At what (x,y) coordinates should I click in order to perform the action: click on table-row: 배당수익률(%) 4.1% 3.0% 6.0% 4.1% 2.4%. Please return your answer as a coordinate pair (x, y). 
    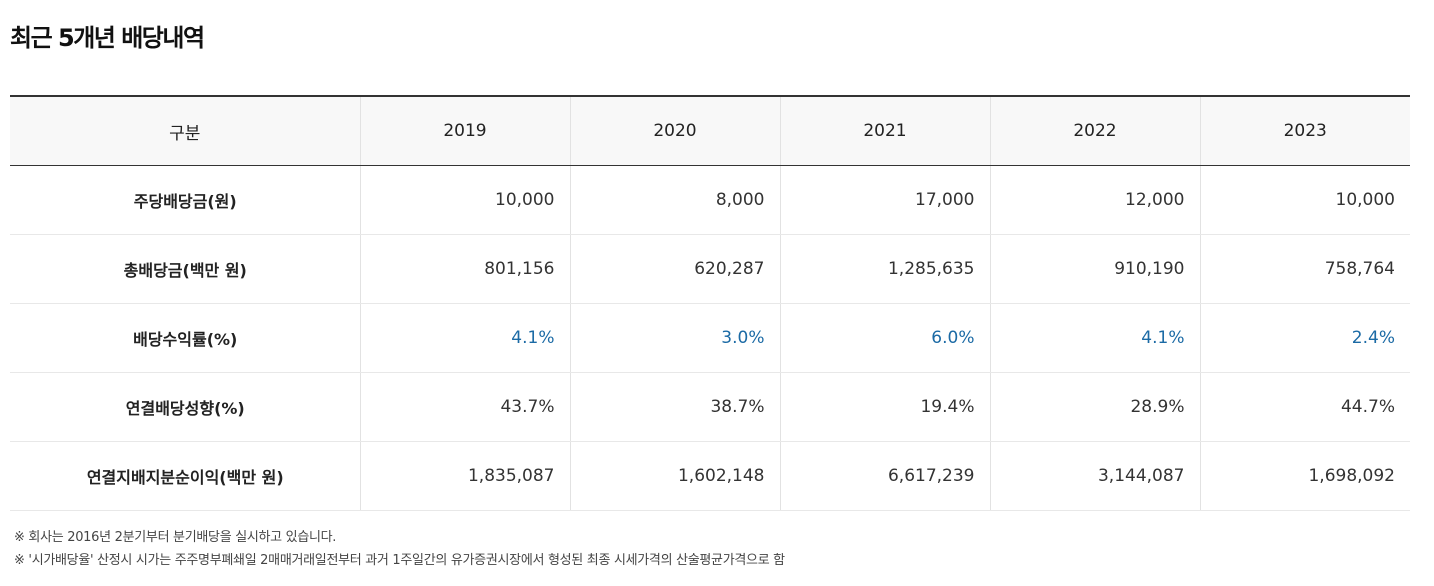
    Looking at the image, I should click on (710, 338).